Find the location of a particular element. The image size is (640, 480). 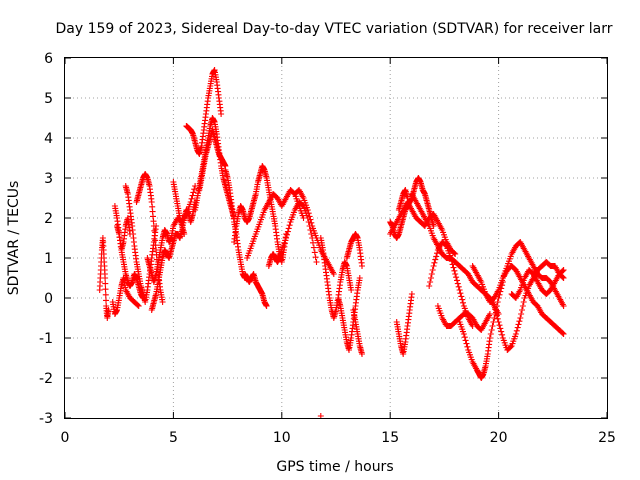

y-tick-label: 0 is located at coordinates (48, 299).